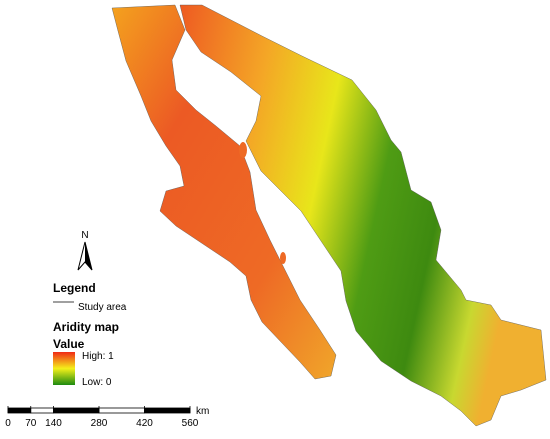 The height and width of the screenshot is (439, 550). Describe the element at coordinates (64, 368) in the screenshot. I see `color-ramp` at that location.